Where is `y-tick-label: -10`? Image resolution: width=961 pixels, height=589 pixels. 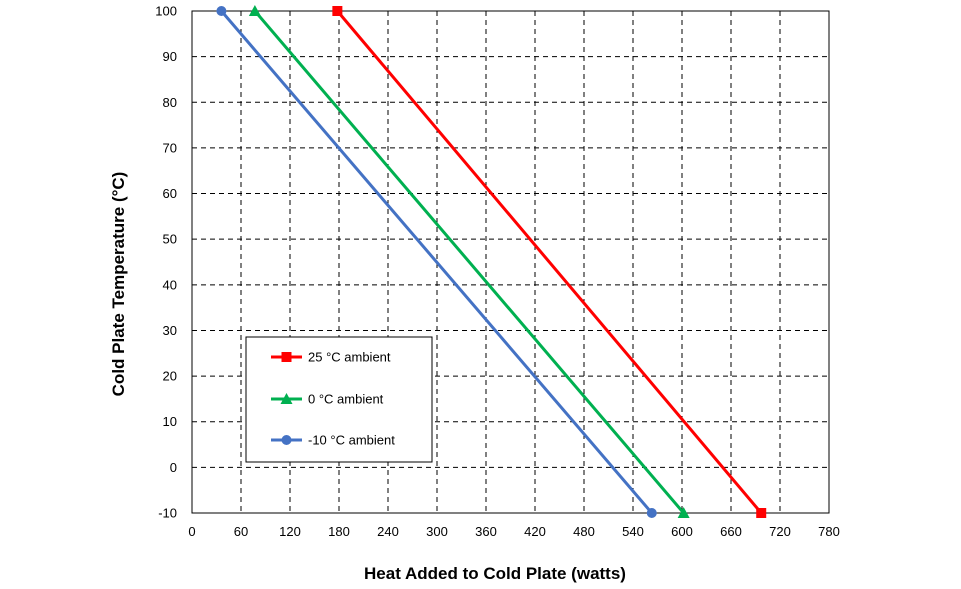
y-tick-label: -10 is located at coordinates (167, 513).